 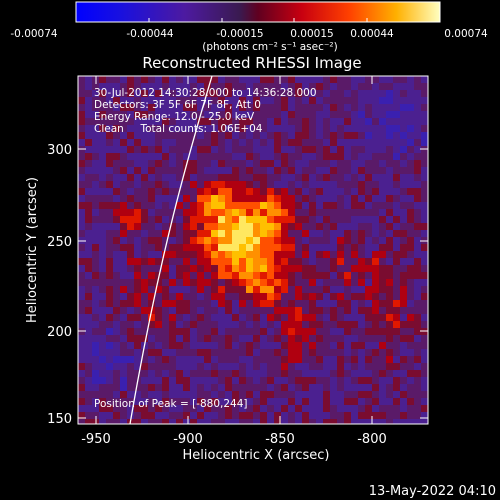 What do you see at coordinates (59, 242) in the screenshot?
I see `y-tick-label: 250` at bounding box center [59, 242].